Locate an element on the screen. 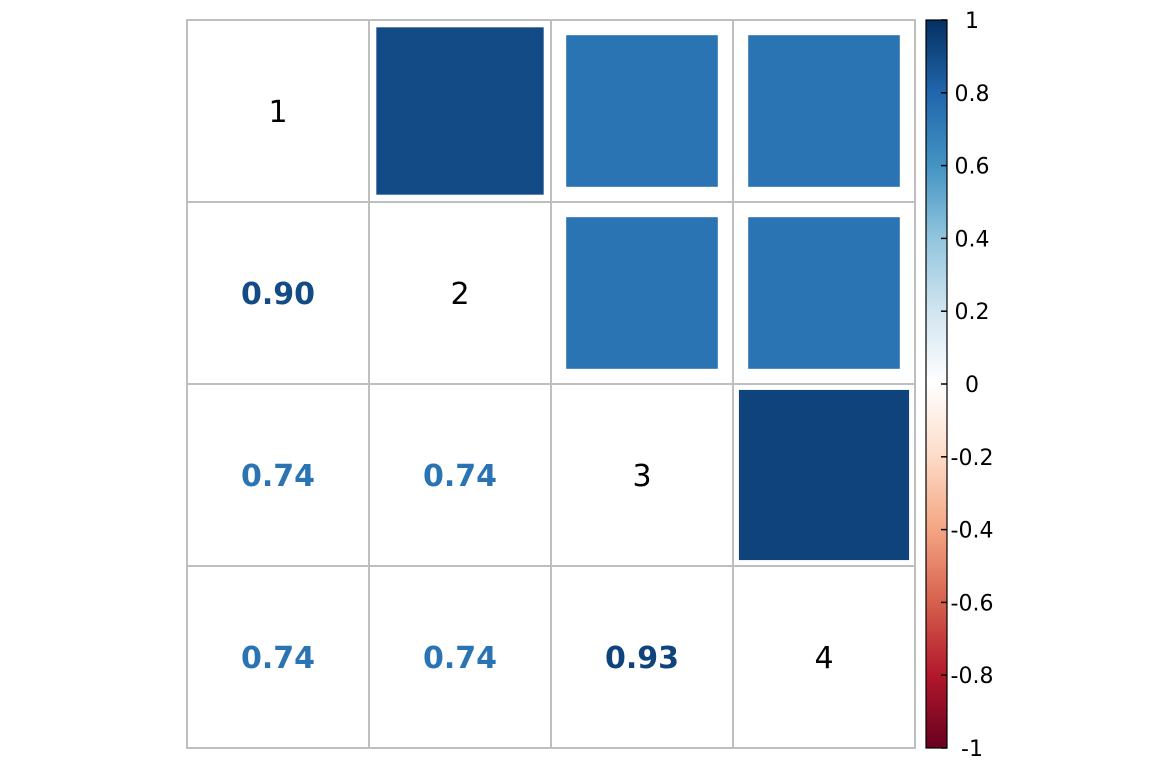  diagonal-label: 2 is located at coordinates (459, 294).